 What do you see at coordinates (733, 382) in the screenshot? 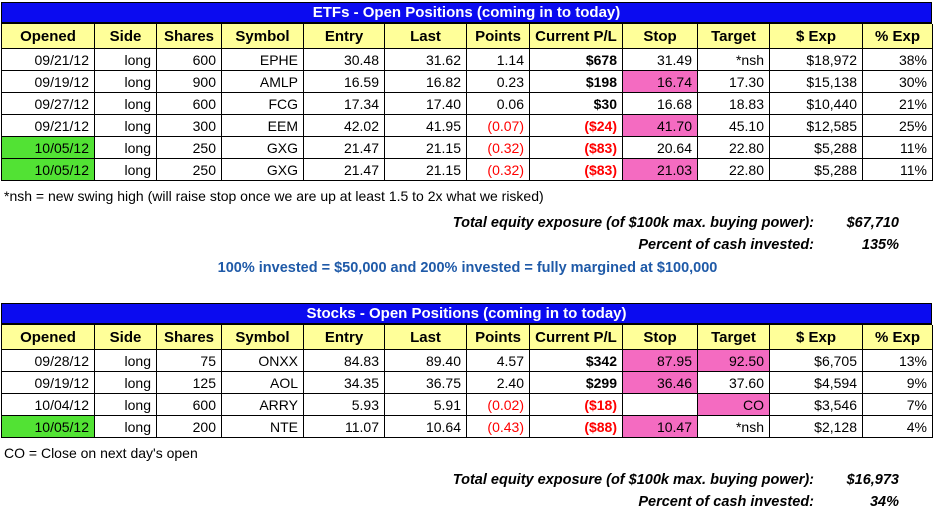
I see `cell-target: 37.60` at bounding box center [733, 382].